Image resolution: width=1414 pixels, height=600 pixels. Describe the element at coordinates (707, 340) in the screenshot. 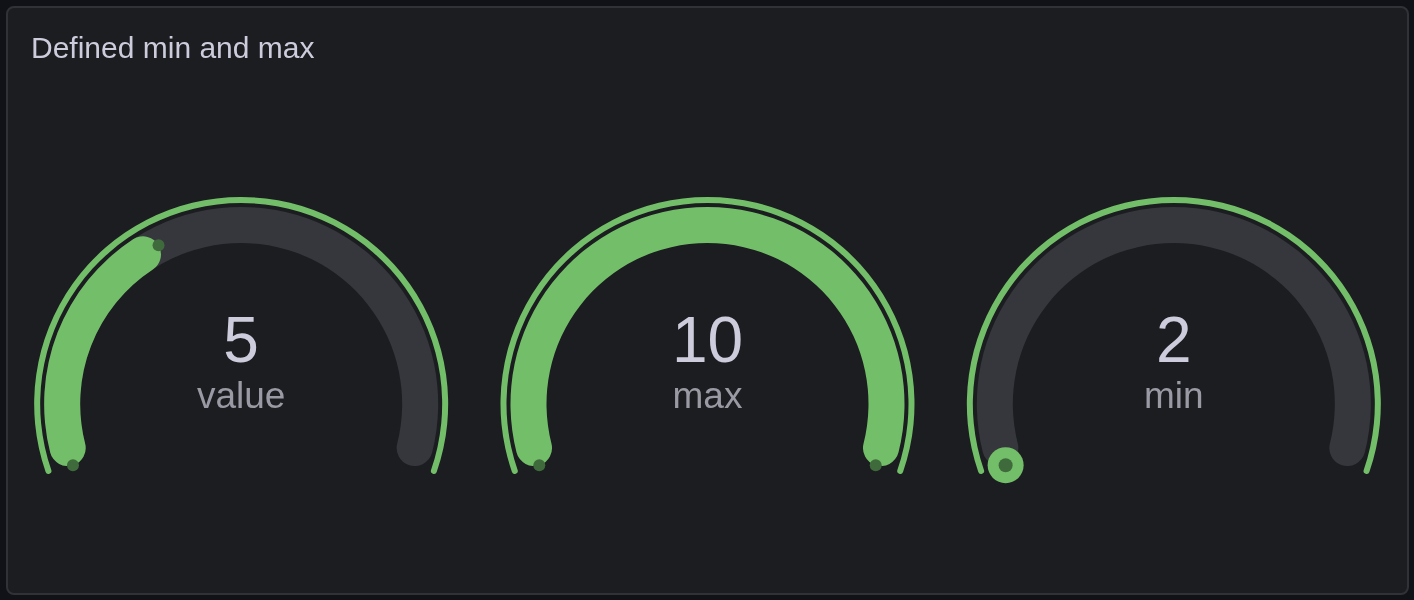

I see `data-label: 10` at that location.